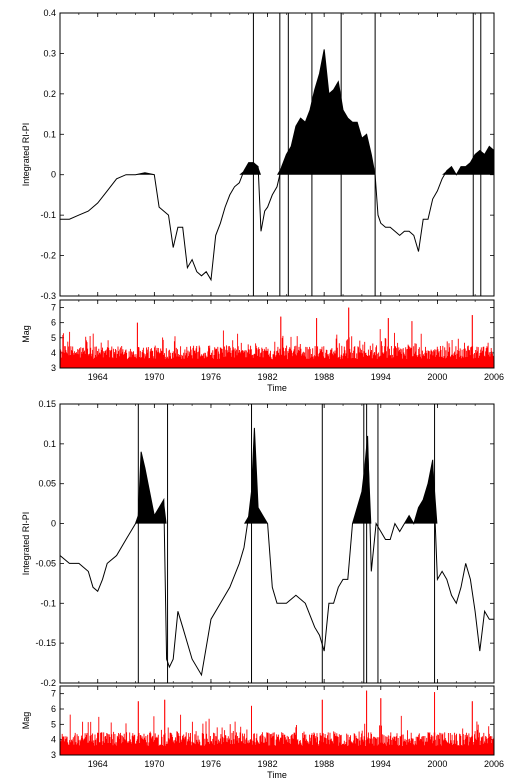  I want to click on x-tick-label-1-7: 2006, so click(494, 377).